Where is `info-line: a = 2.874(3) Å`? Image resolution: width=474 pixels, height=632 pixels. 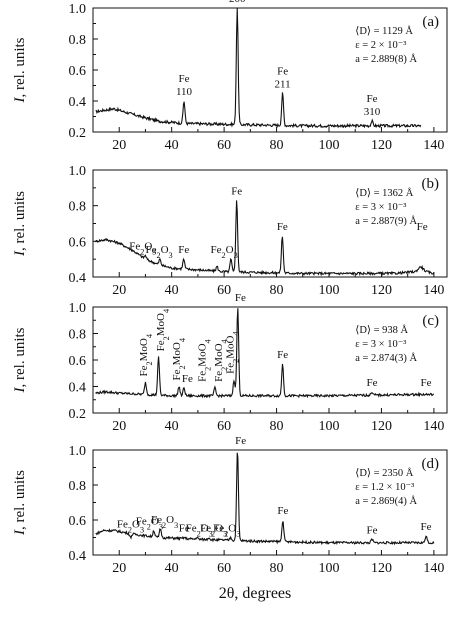 info-line: a = 2.874(3) Å is located at coordinates (386, 358).